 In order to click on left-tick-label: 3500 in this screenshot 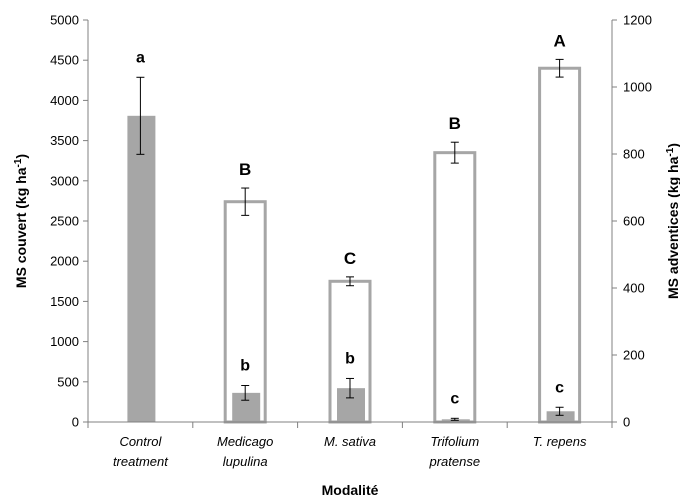, I will do `click(64, 140)`.